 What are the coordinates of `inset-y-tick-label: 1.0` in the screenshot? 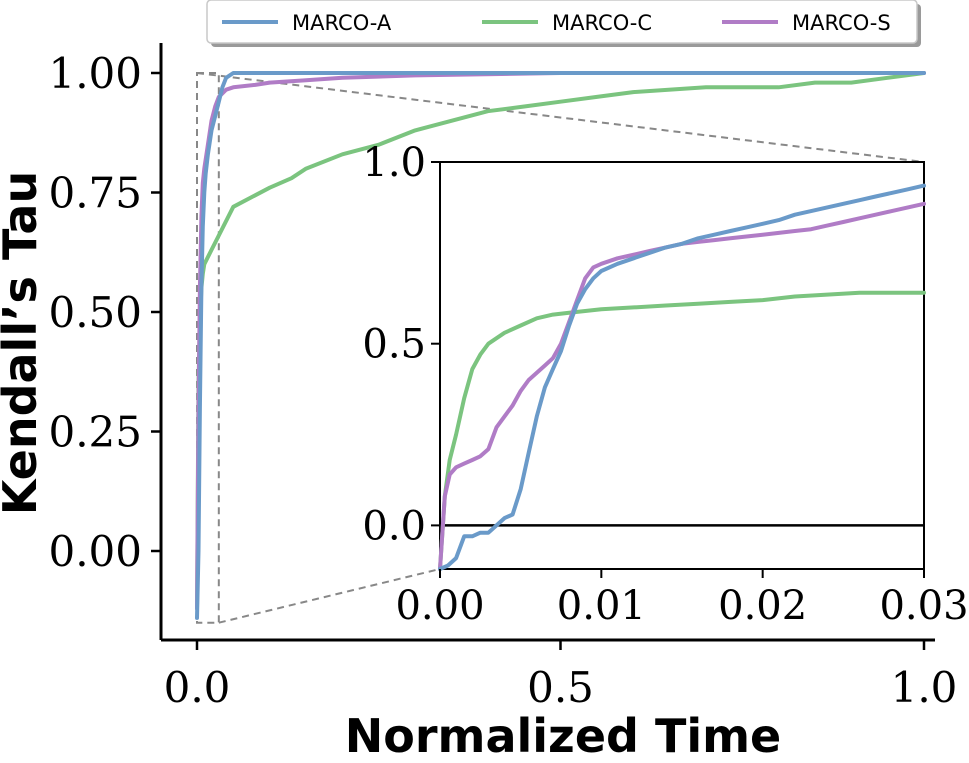 It's located at (394, 163).